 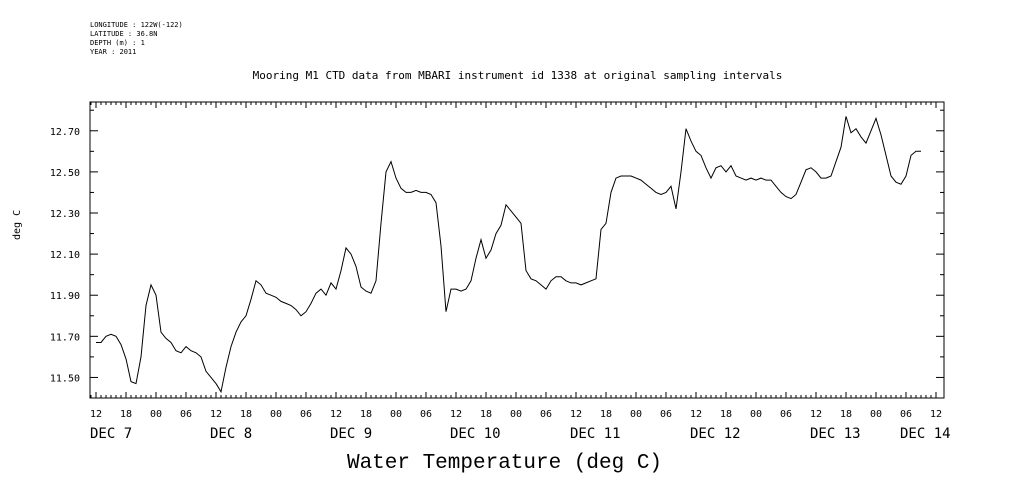 I want to click on y-tick-label: 12.50, so click(x=65, y=173).